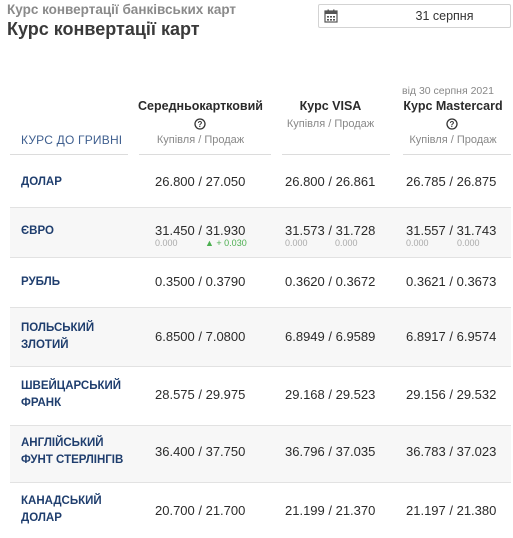 Image resolution: width=513 pixels, height=538 pixels. Describe the element at coordinates (330, 181) in the screenshot. I see `rate-visa: 26.800 / 26.861` at that location.